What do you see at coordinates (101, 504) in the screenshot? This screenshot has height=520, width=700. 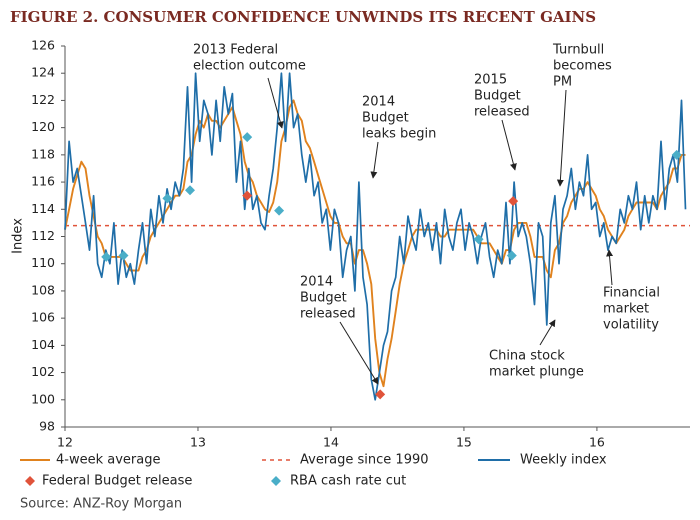 I see `source: Source: ANZ-Roy Morgan` at bounding box center [101, 504].